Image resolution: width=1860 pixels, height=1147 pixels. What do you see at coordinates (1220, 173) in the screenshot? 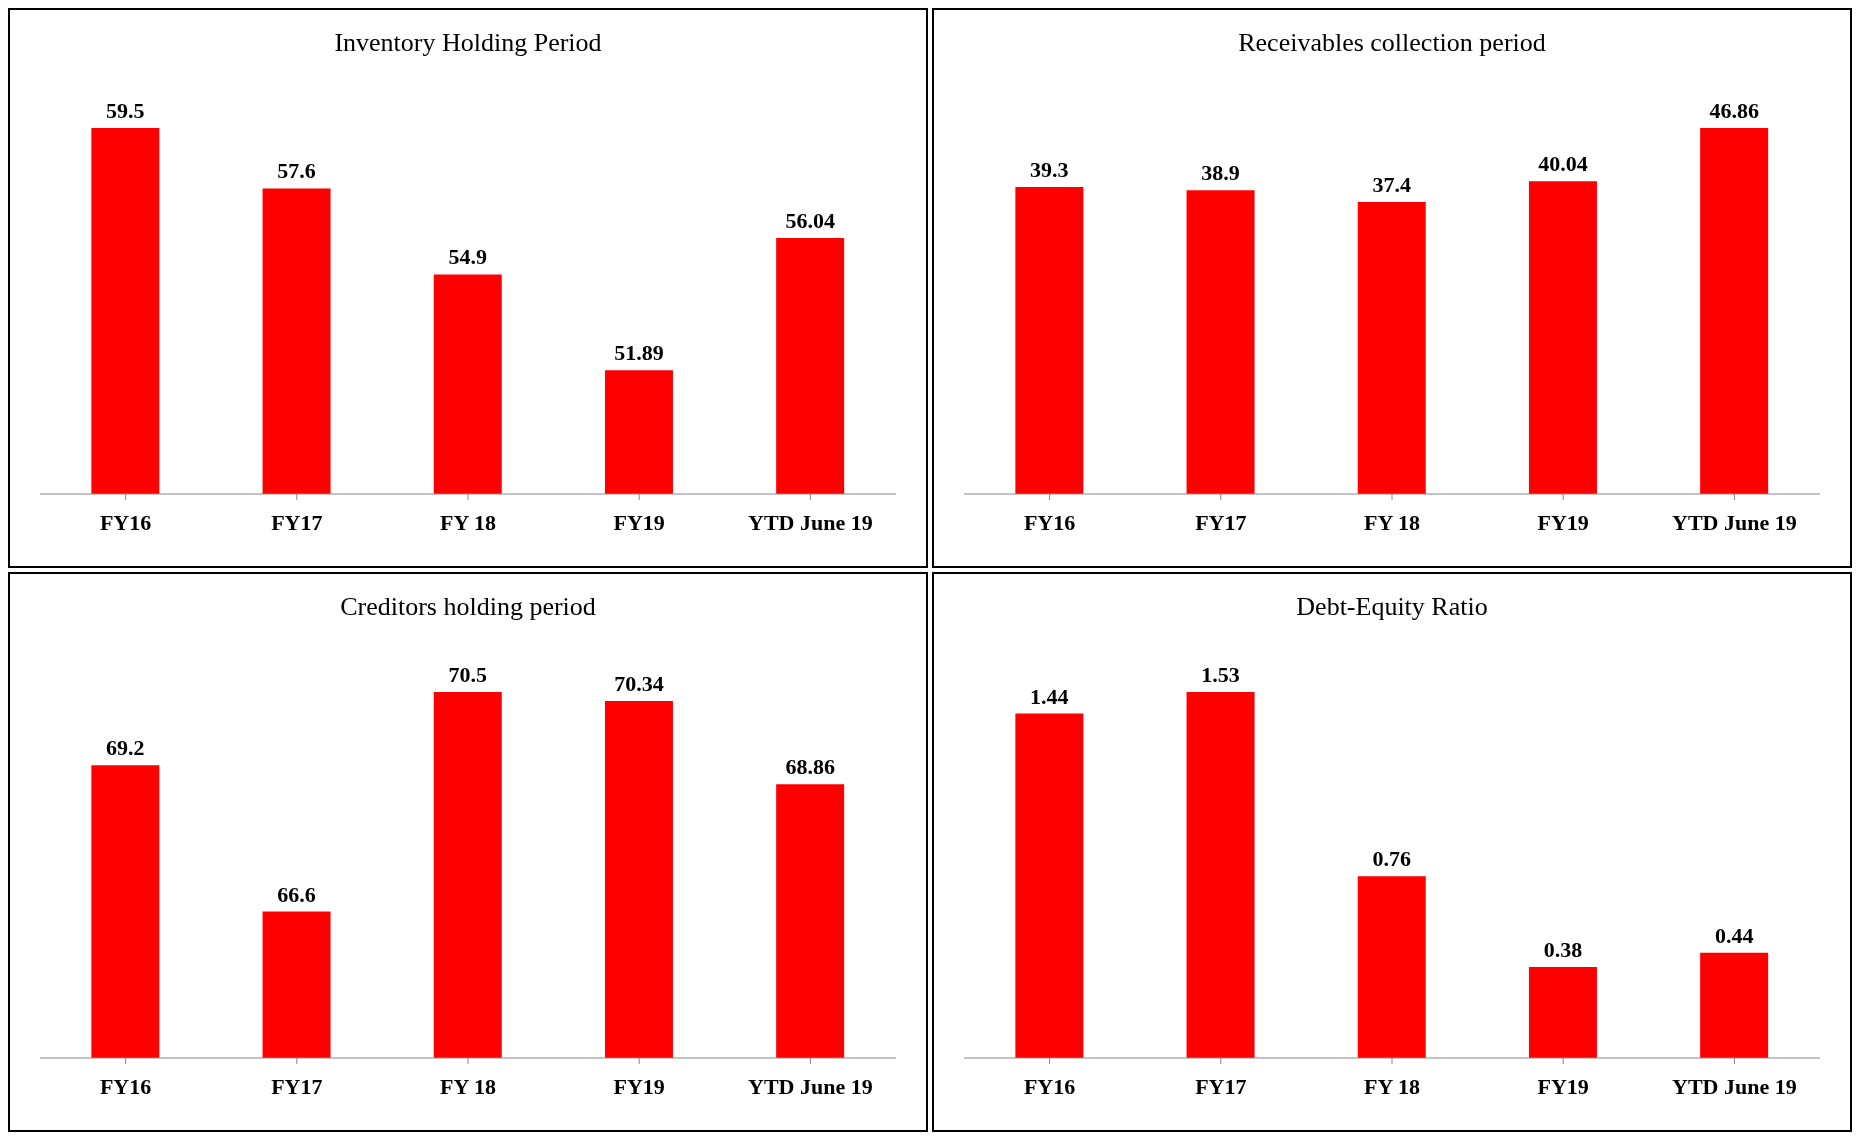
I see `data-label: 38.9` at bounding box center [1220, 173].